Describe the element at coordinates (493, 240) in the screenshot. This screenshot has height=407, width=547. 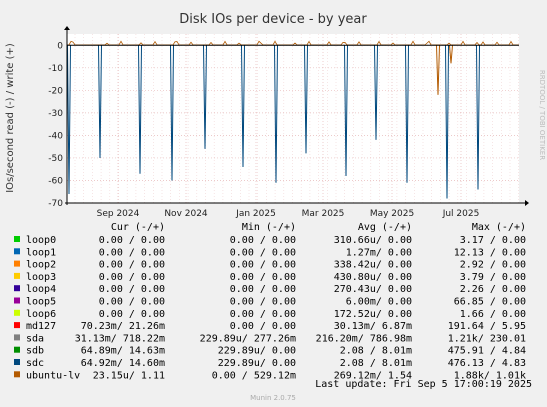
I see `legend-max: 3.17 / 0.00` at that location.